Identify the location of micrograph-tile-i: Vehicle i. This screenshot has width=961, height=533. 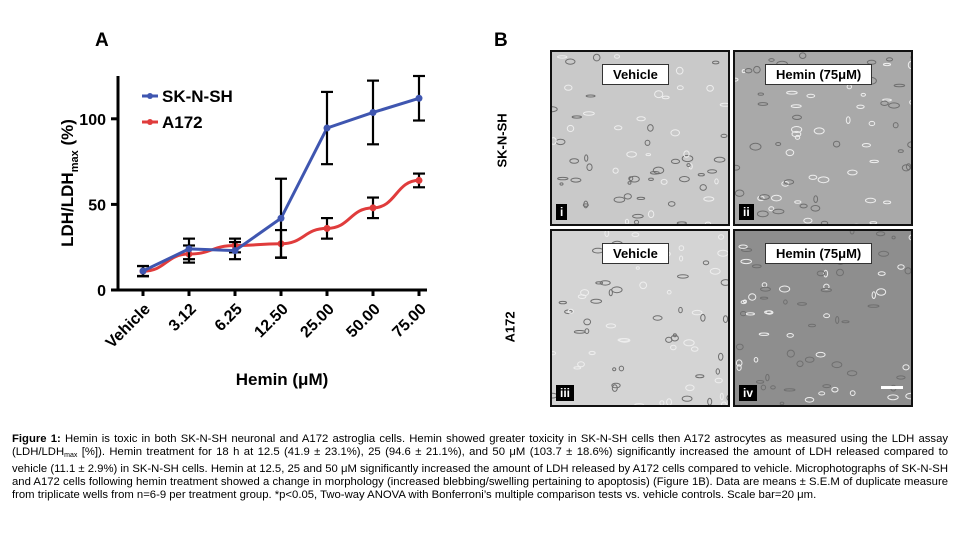
(640, 138).